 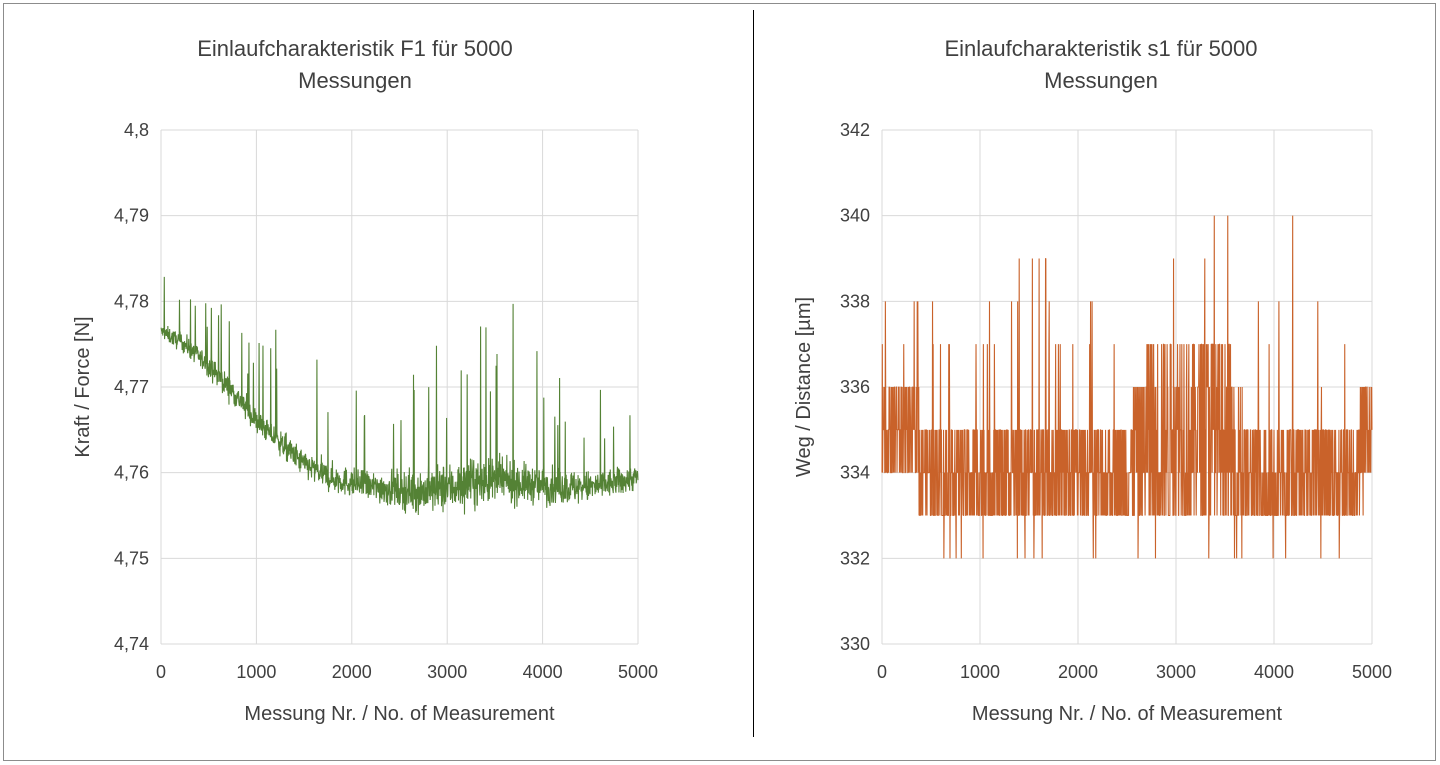 What do you see at coordinates (855, 644) in the screenshot?
I see `y-tick-label: 330` at bounding box center [855, 644].